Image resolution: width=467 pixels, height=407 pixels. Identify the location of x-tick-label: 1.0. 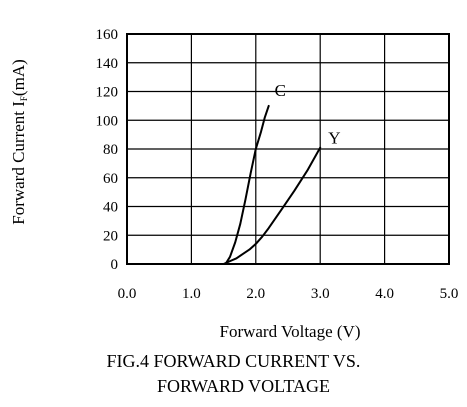
(191, 294).